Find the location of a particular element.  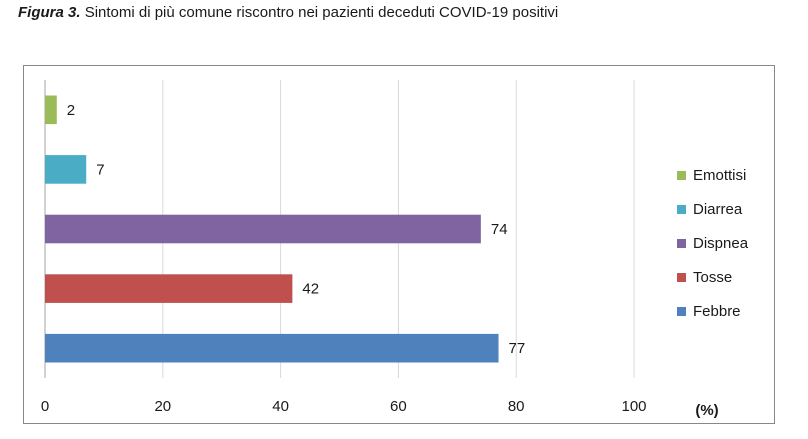

legend-swatch-dispnea is located at coordinates (681, 243).